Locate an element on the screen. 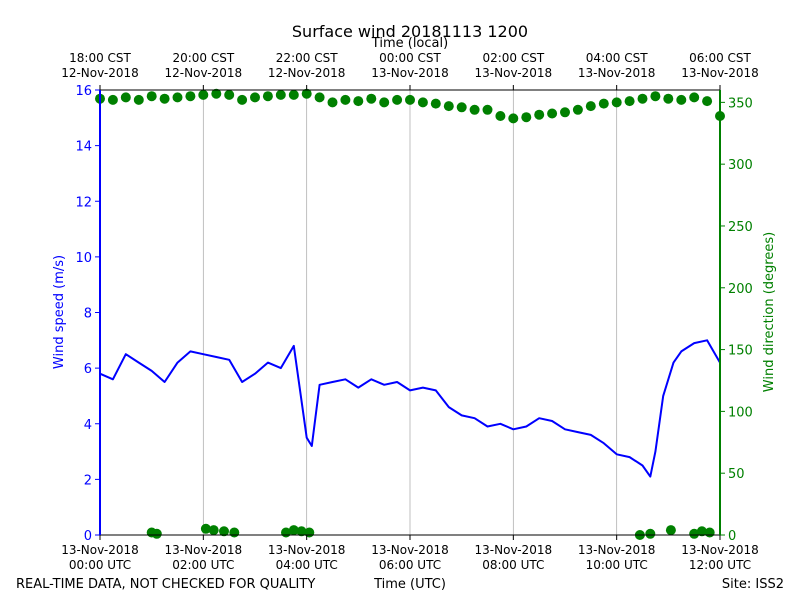 Image resolution: width=800 pixels, height=600 pixels. left-tick-label: 12 is located at coordinates (83, 202).